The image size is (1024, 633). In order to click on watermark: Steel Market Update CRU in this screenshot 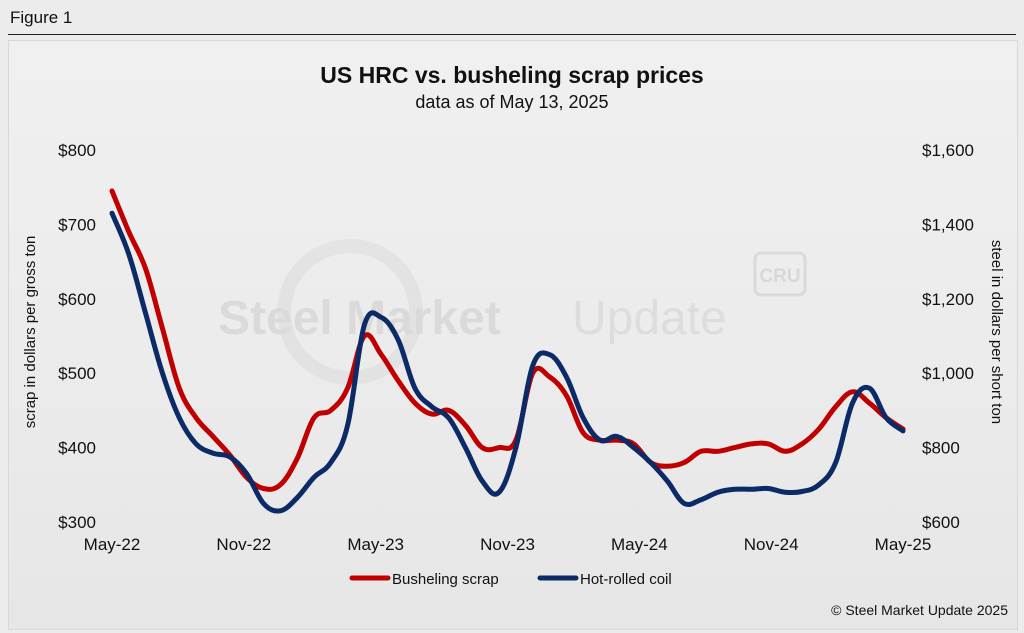, I will do `click(512, 312)`.